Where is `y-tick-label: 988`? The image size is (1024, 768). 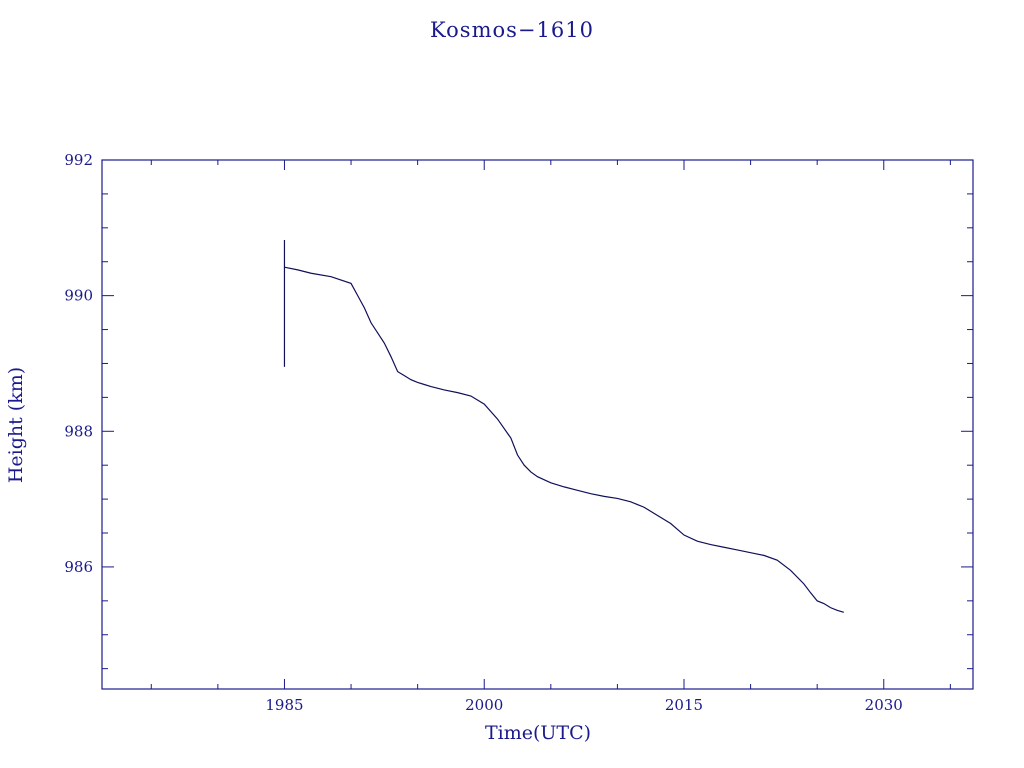 y-tick-label: 988 is located at coordinates (78, 431).